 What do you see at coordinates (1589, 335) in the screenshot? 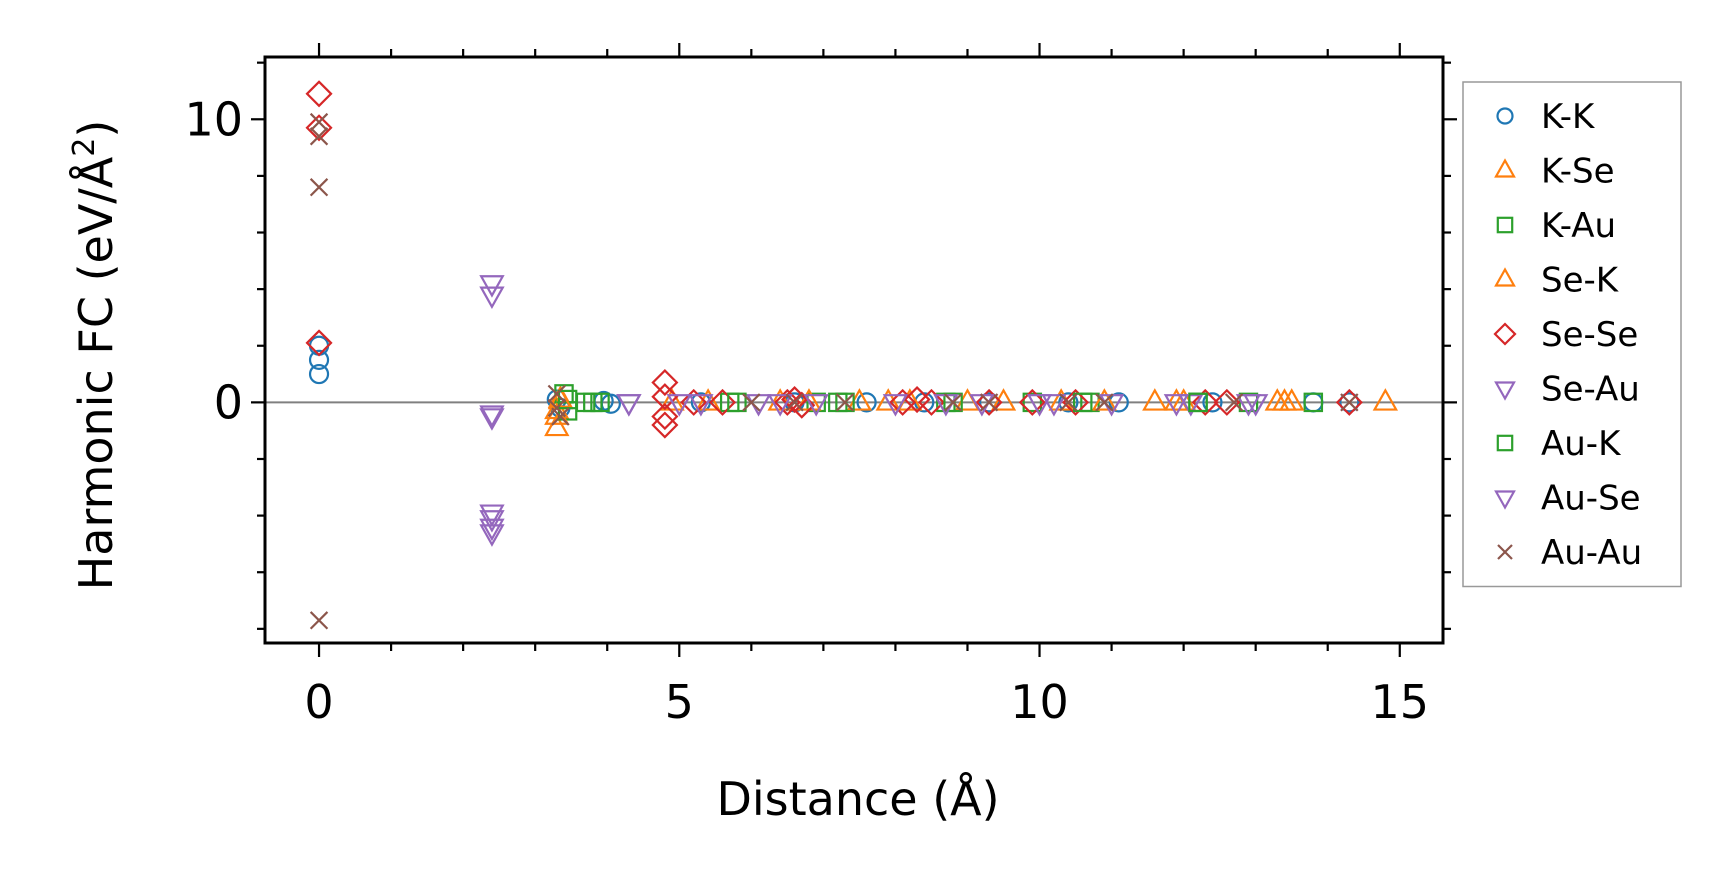
I see `legend-label: Se-Se` at bounding box center [1589, 335].